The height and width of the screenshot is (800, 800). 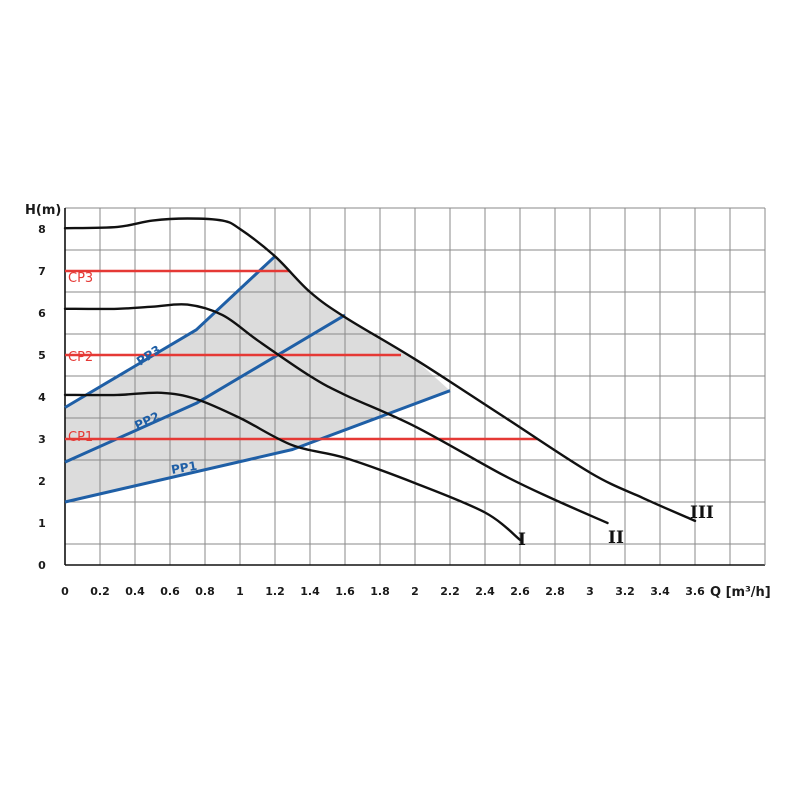 I want to click on y-tick-label: 1, so click(x=42, y=523).